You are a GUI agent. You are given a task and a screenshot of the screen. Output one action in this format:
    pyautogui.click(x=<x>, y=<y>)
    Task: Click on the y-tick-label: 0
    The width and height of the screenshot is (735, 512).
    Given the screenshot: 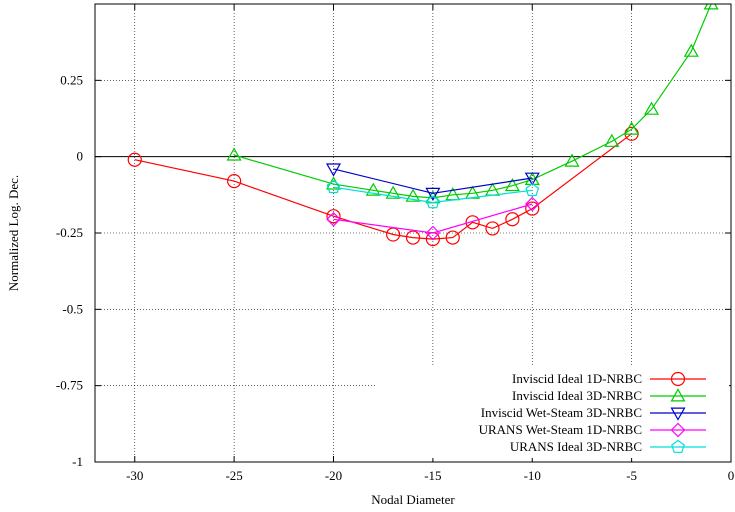 What is the action you would take?
    pyautogui.click(x=80, y=156)
    